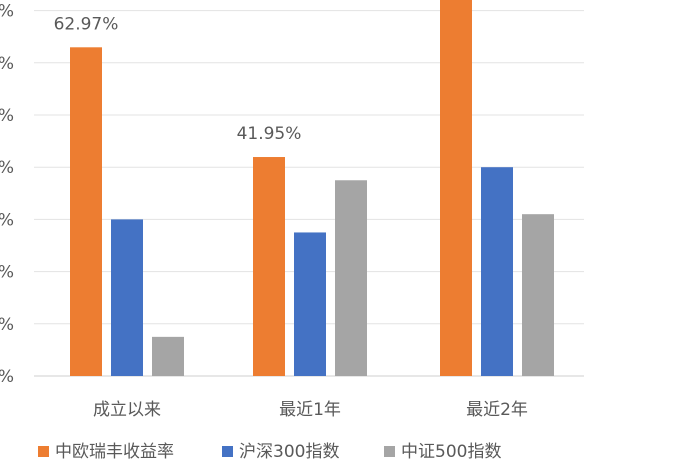 Image resolution: width=700 pixels, height=470 pixels. Describe the element at coordinates (497, 410) in the screenshot. I see `x-category-label: 最近2年` at that location.